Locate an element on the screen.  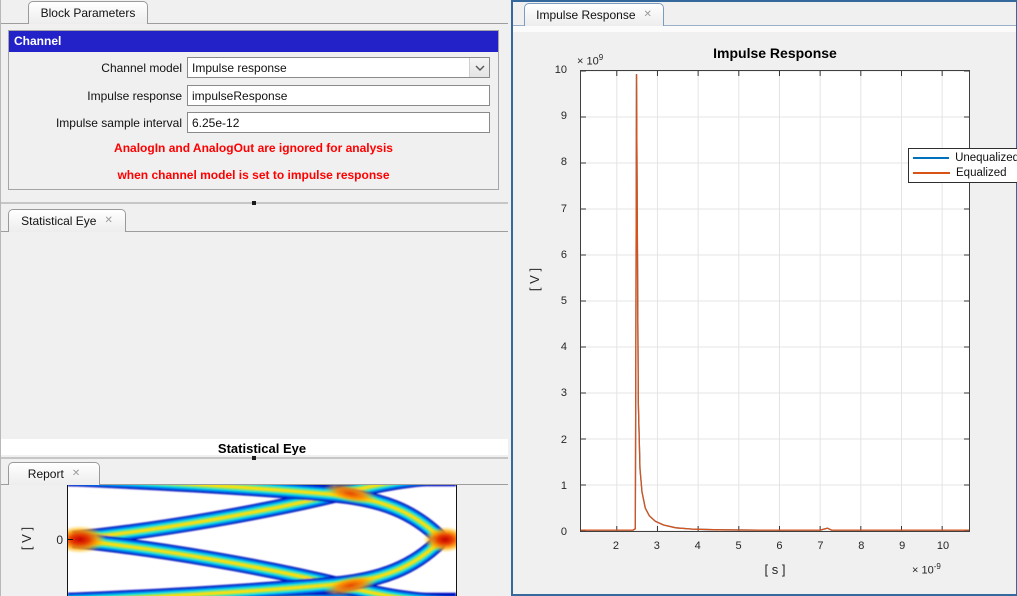
impulse-x-axis-ticks: 2 3 4 5 6 7 8 9 10 is located at coordinates (775, 548).